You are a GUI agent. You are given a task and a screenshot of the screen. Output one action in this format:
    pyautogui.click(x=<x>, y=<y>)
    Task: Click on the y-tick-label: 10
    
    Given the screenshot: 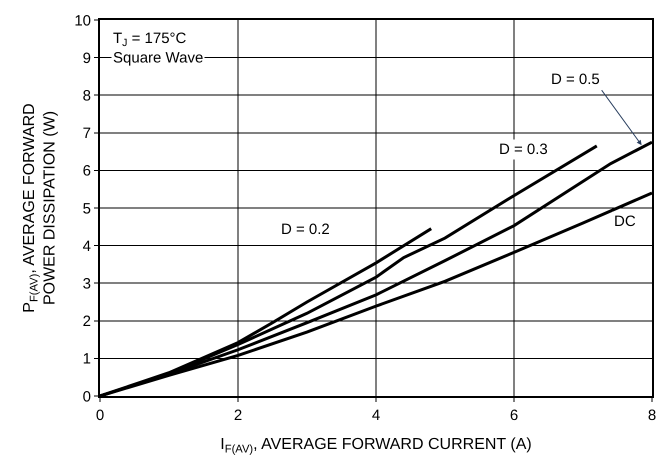 What is the action you would take?
    pyautogui.click(x=82, y=21)
    